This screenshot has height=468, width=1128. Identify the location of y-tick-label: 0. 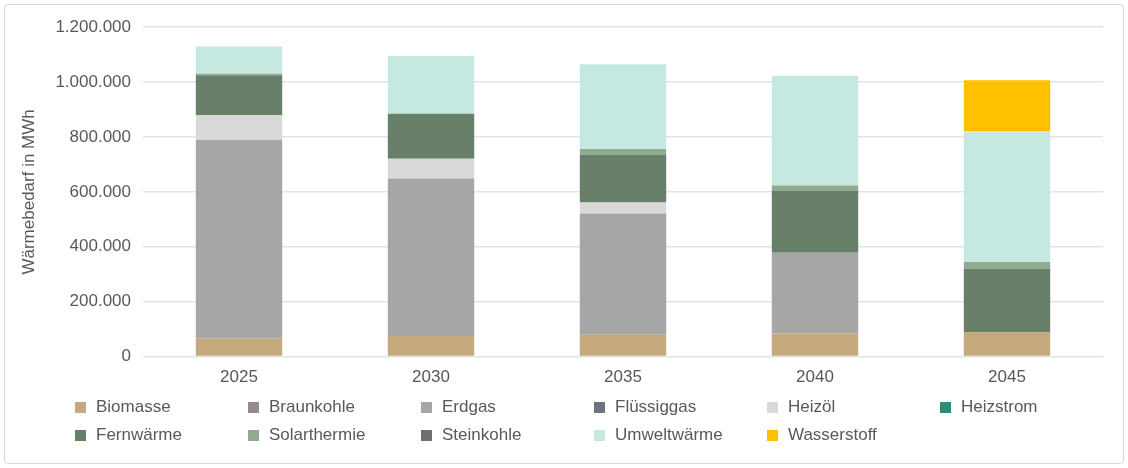
(126, 356).